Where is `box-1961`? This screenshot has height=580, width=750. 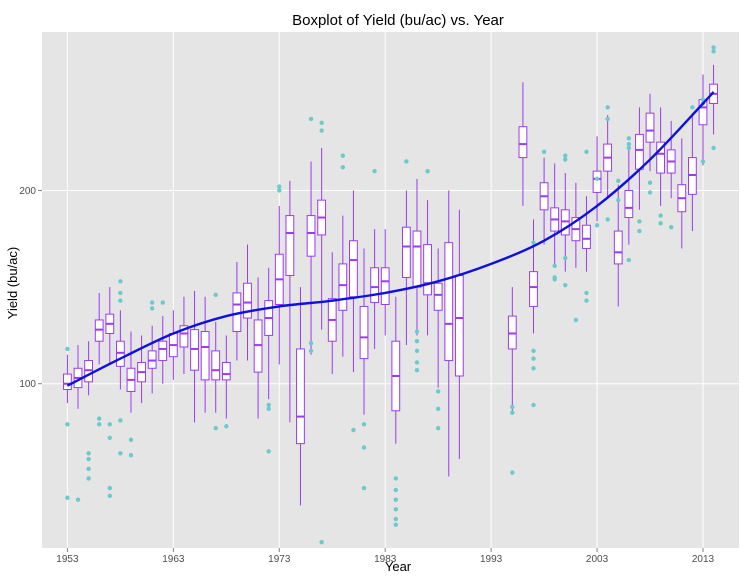
box-1961 is located at coordinates (152, 359).